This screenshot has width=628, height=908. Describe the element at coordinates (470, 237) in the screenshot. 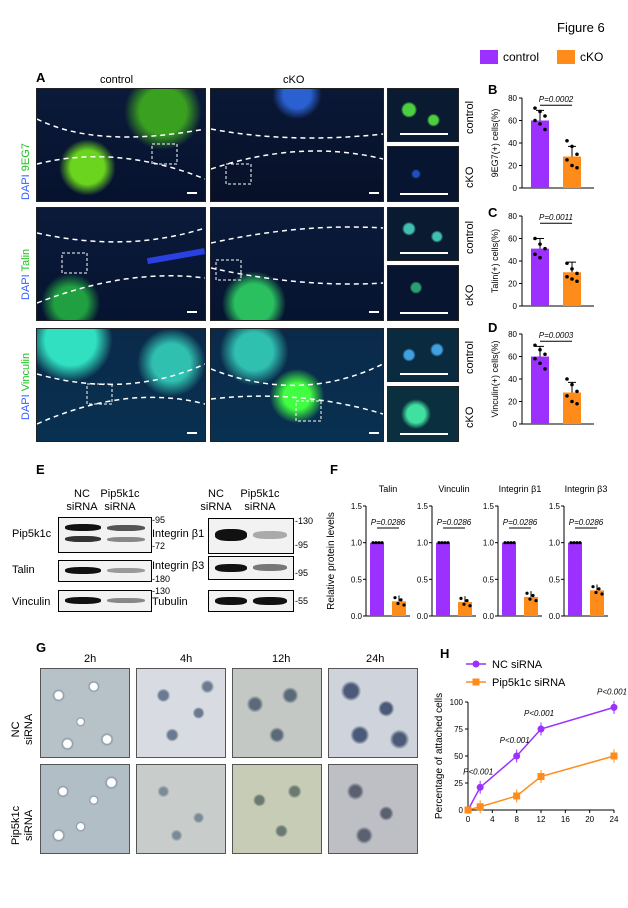

I see `row2-right-control: control` at that location.